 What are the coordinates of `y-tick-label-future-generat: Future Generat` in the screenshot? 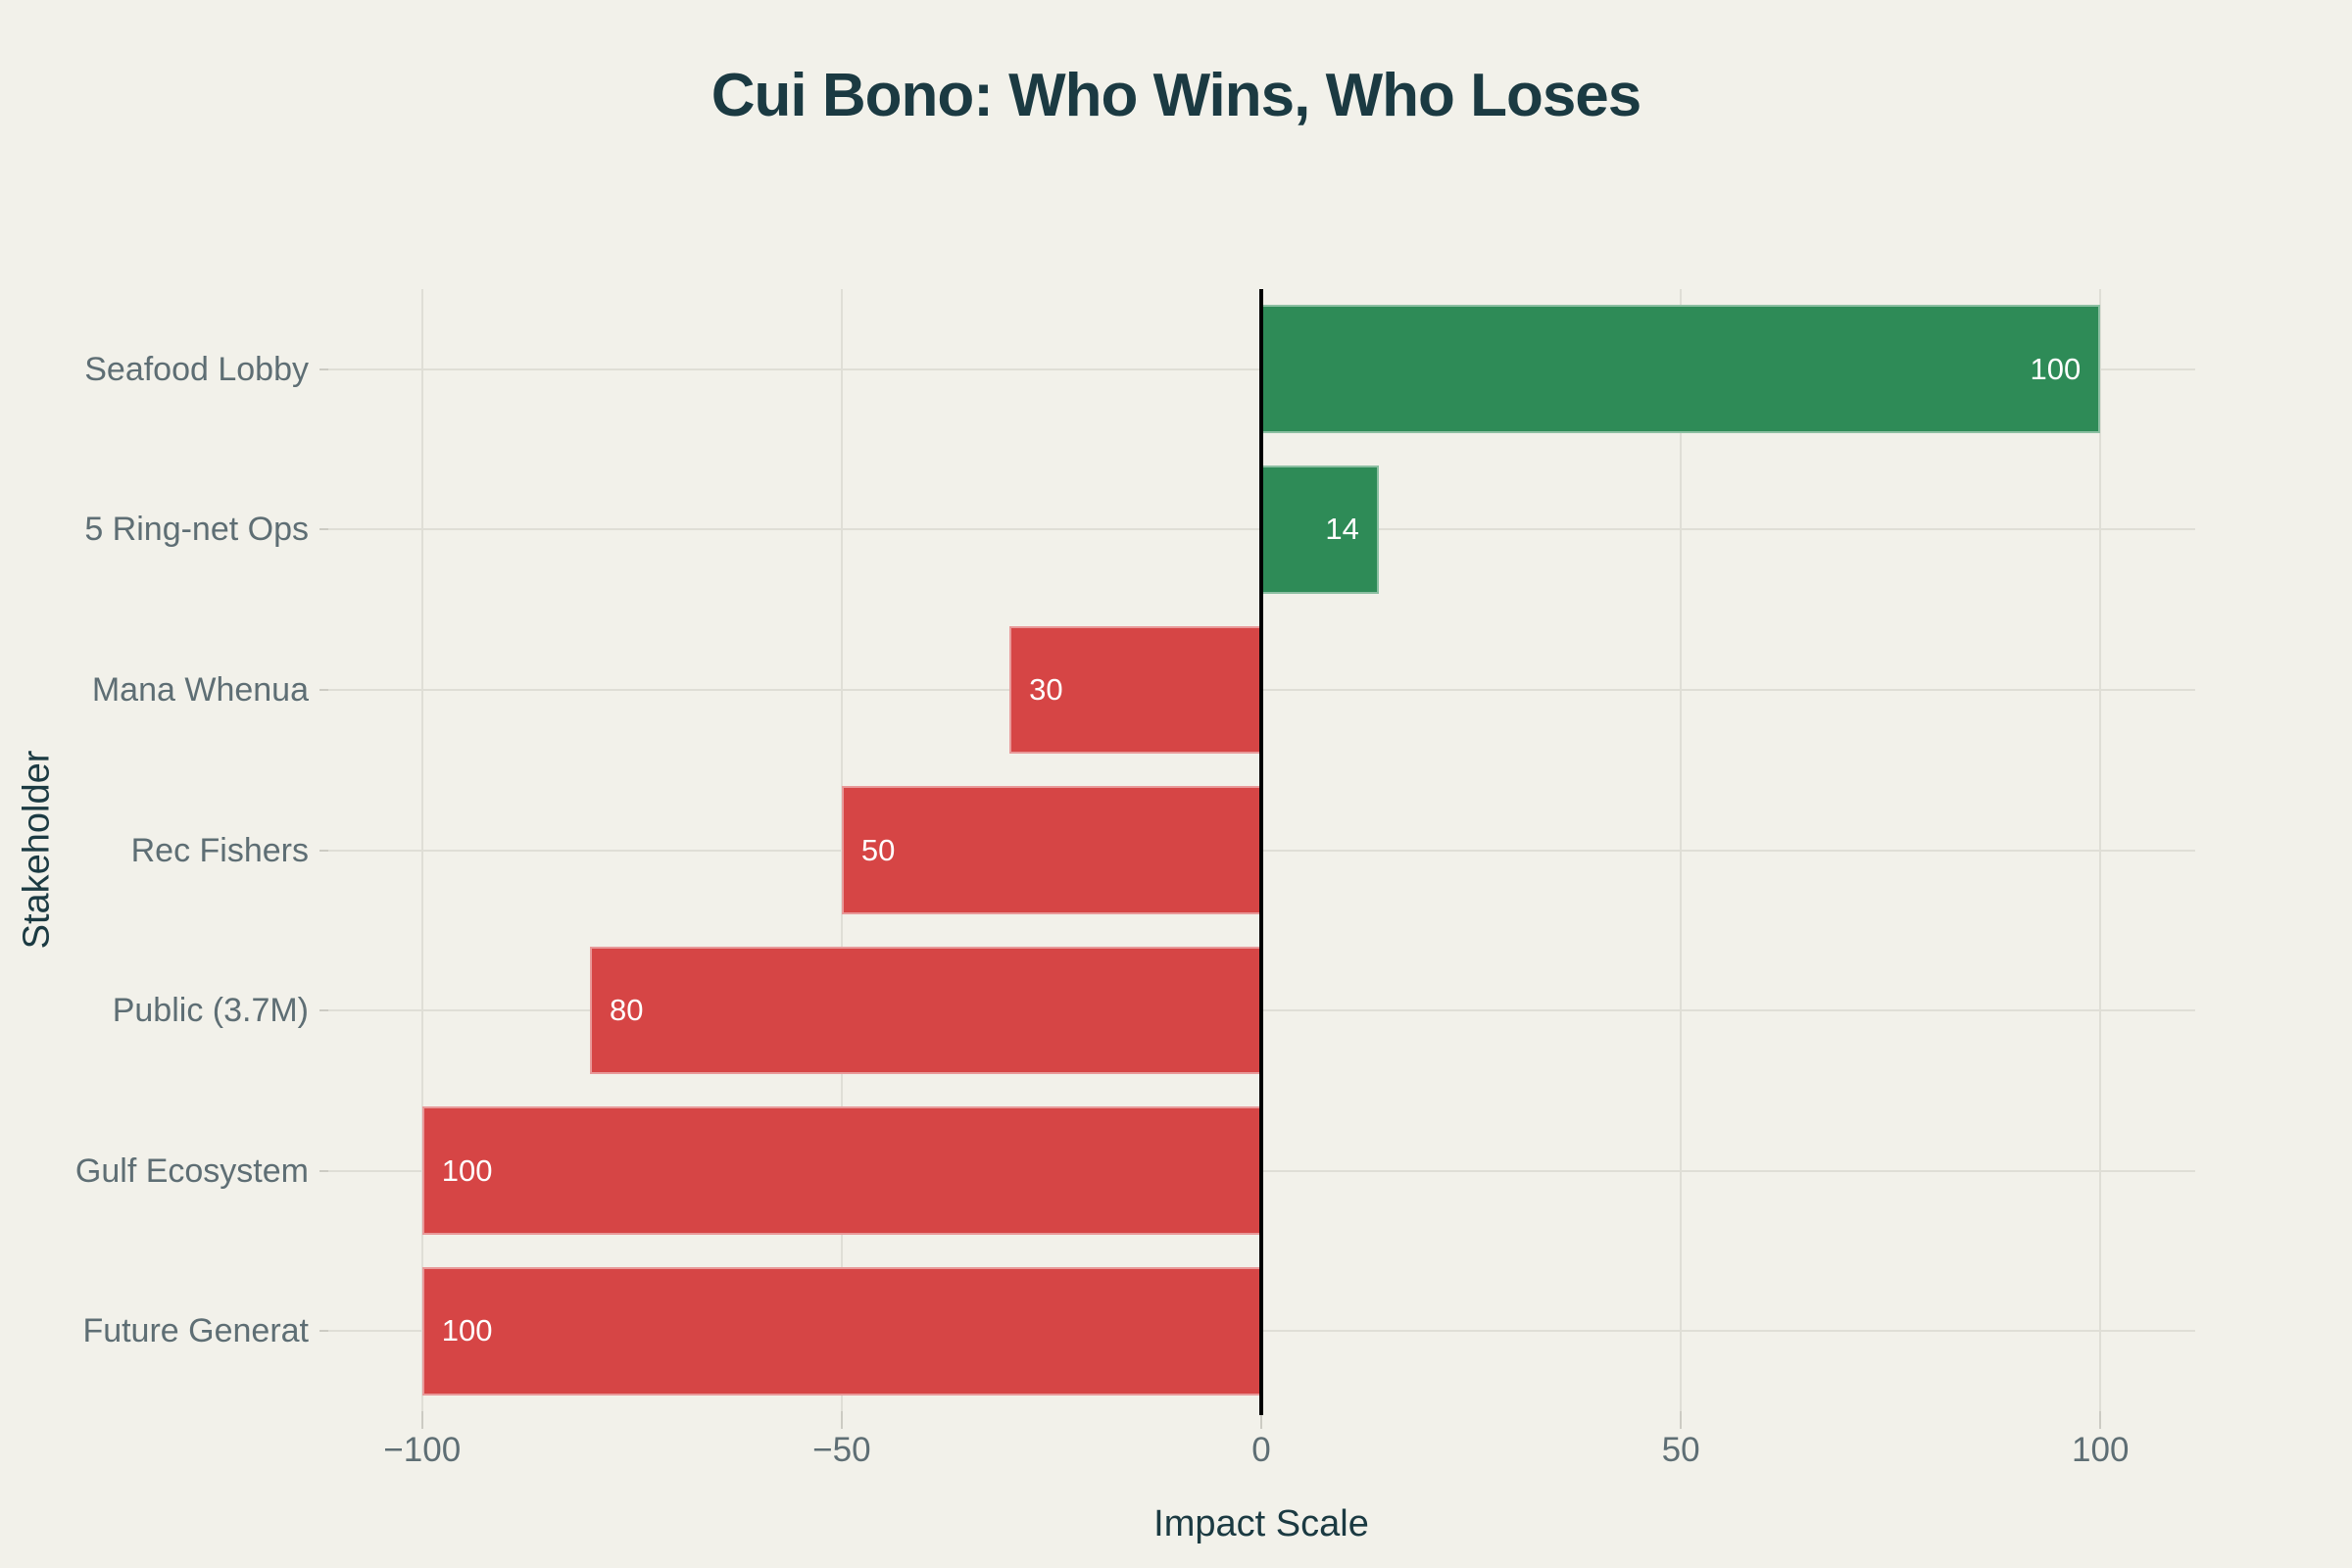 It's located at (195, 1331).